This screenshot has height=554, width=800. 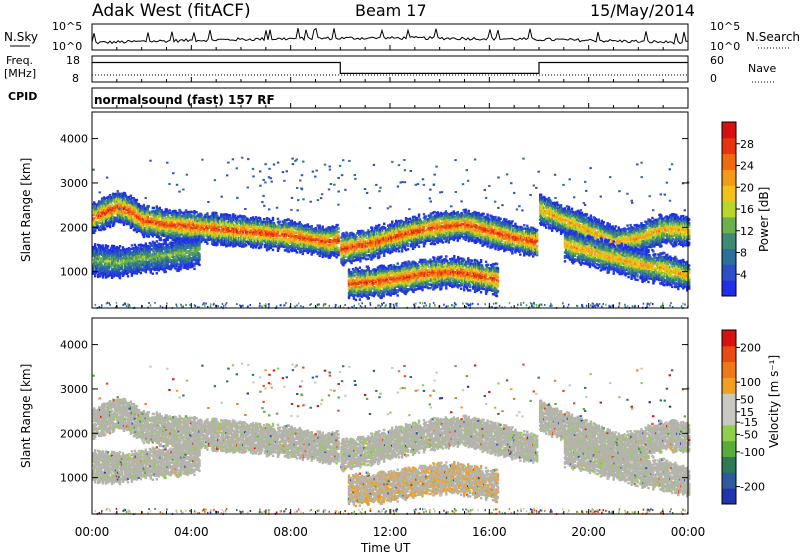 I want to click on nsky-label: N.Sky, so click(x=21, y=37).